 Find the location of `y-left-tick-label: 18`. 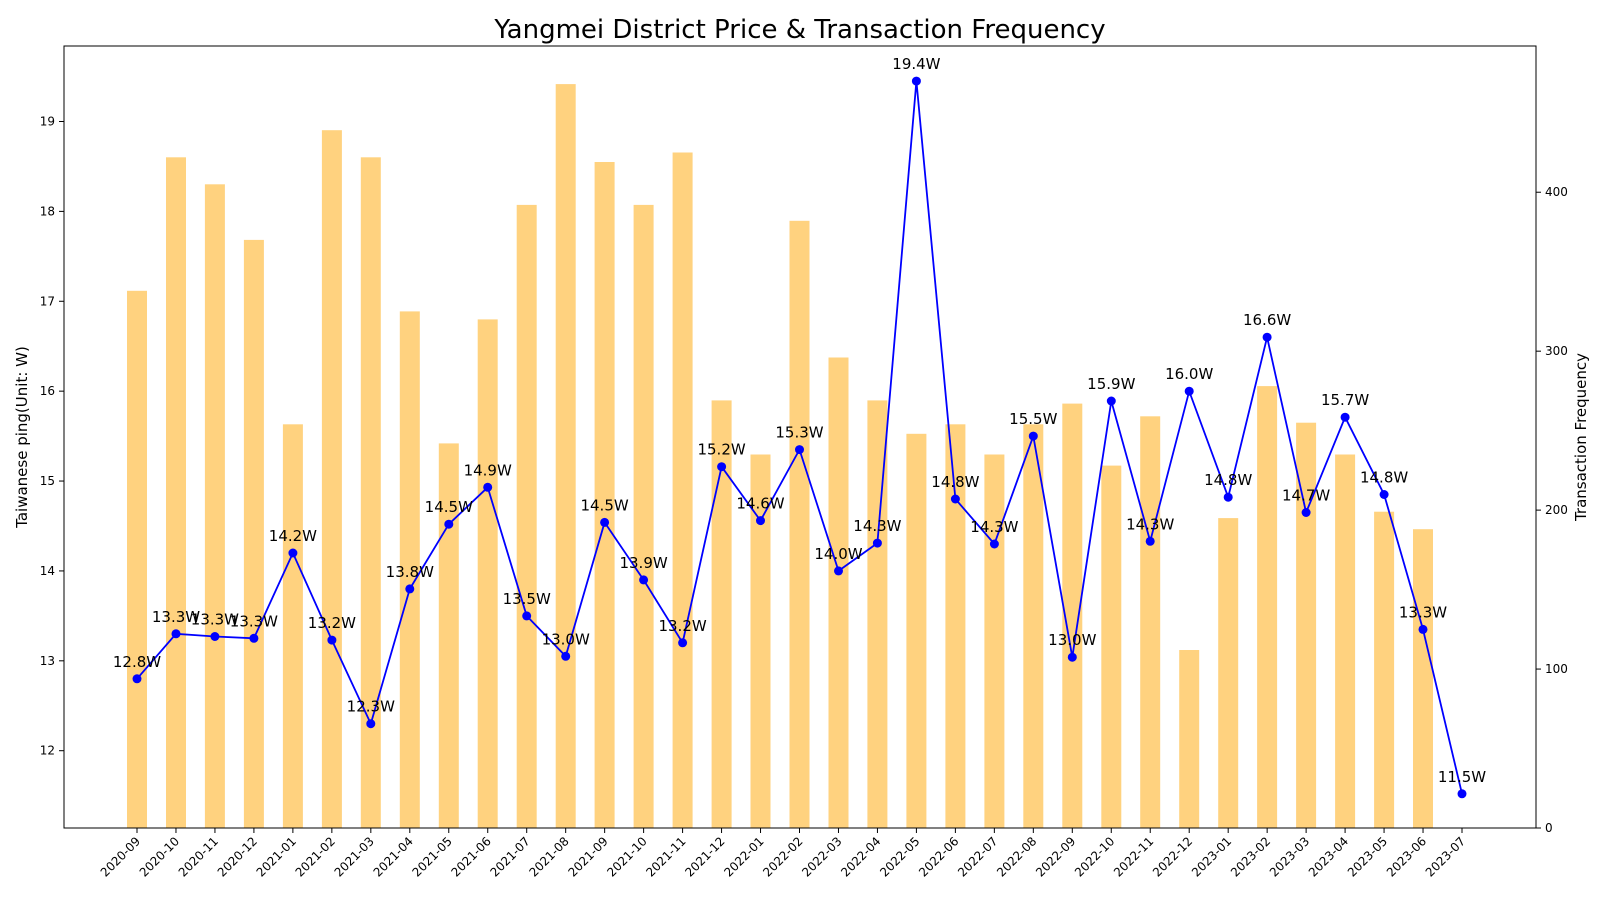

y-left-tick-label: 18 is located at coordinates (47, 211).